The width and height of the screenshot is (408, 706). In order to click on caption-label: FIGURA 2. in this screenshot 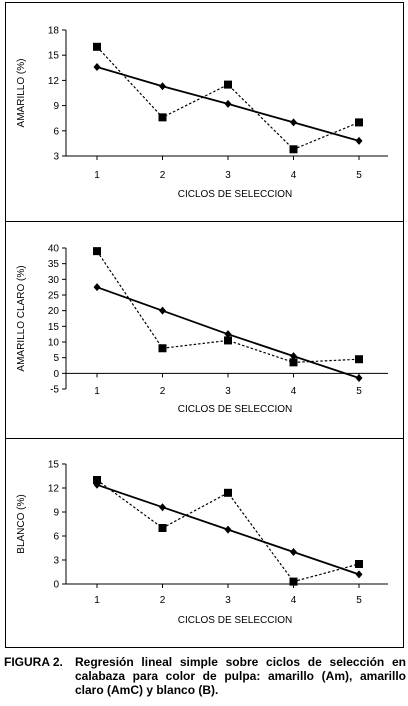, I will do `click(33, 662)`.